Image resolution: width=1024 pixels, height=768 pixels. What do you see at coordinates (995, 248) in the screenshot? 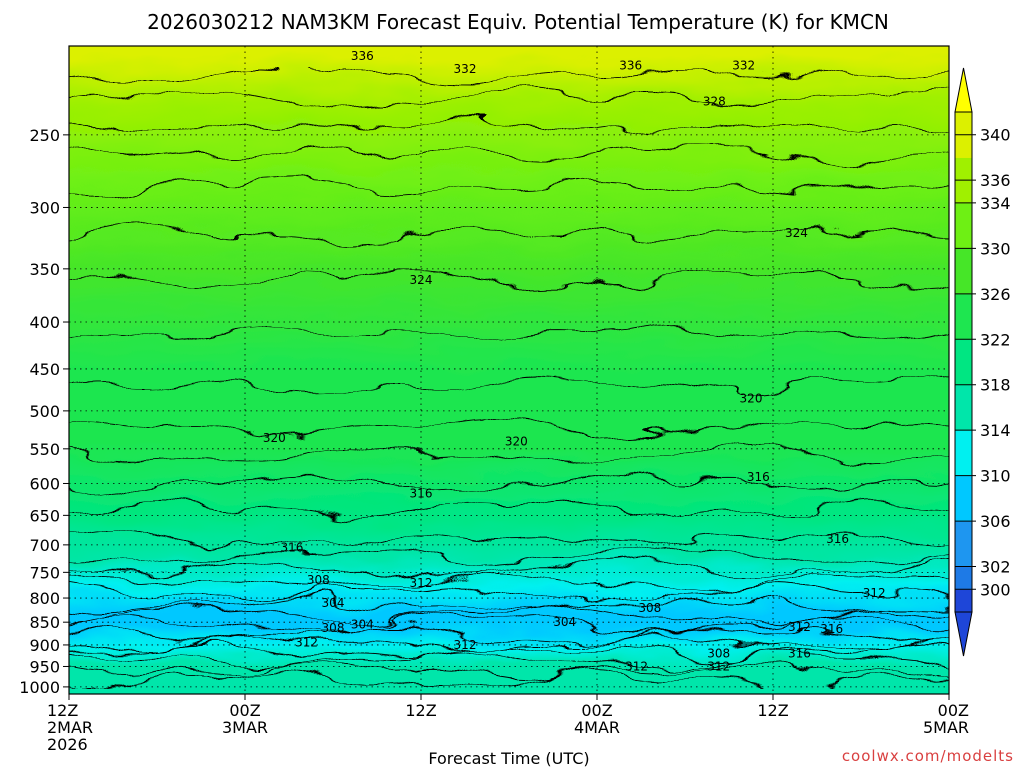
I see `colorbar-tick-label: 330` at bounding box center [995, 248].